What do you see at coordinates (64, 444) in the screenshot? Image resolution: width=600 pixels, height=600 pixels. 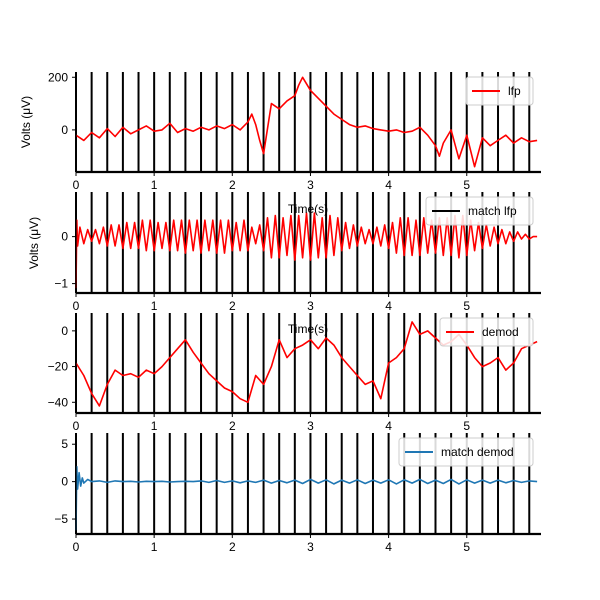 I see `y-tick-label: 5` at bounding box center [64, 444].